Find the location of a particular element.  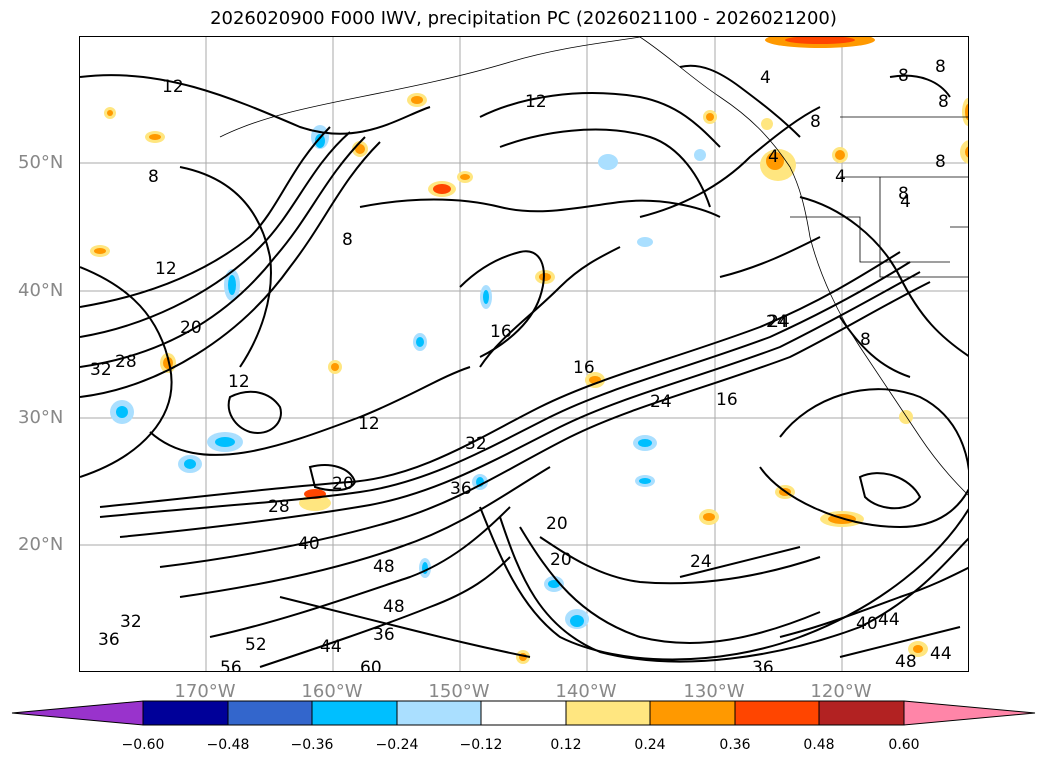

colorbar-tick-label: −0.36 is located at coordinates (312, 745).